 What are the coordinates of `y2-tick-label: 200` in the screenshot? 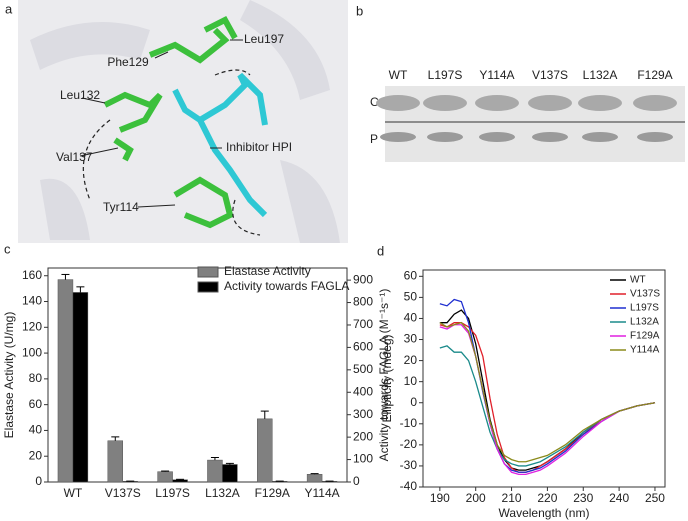 It's located at (363, 436).